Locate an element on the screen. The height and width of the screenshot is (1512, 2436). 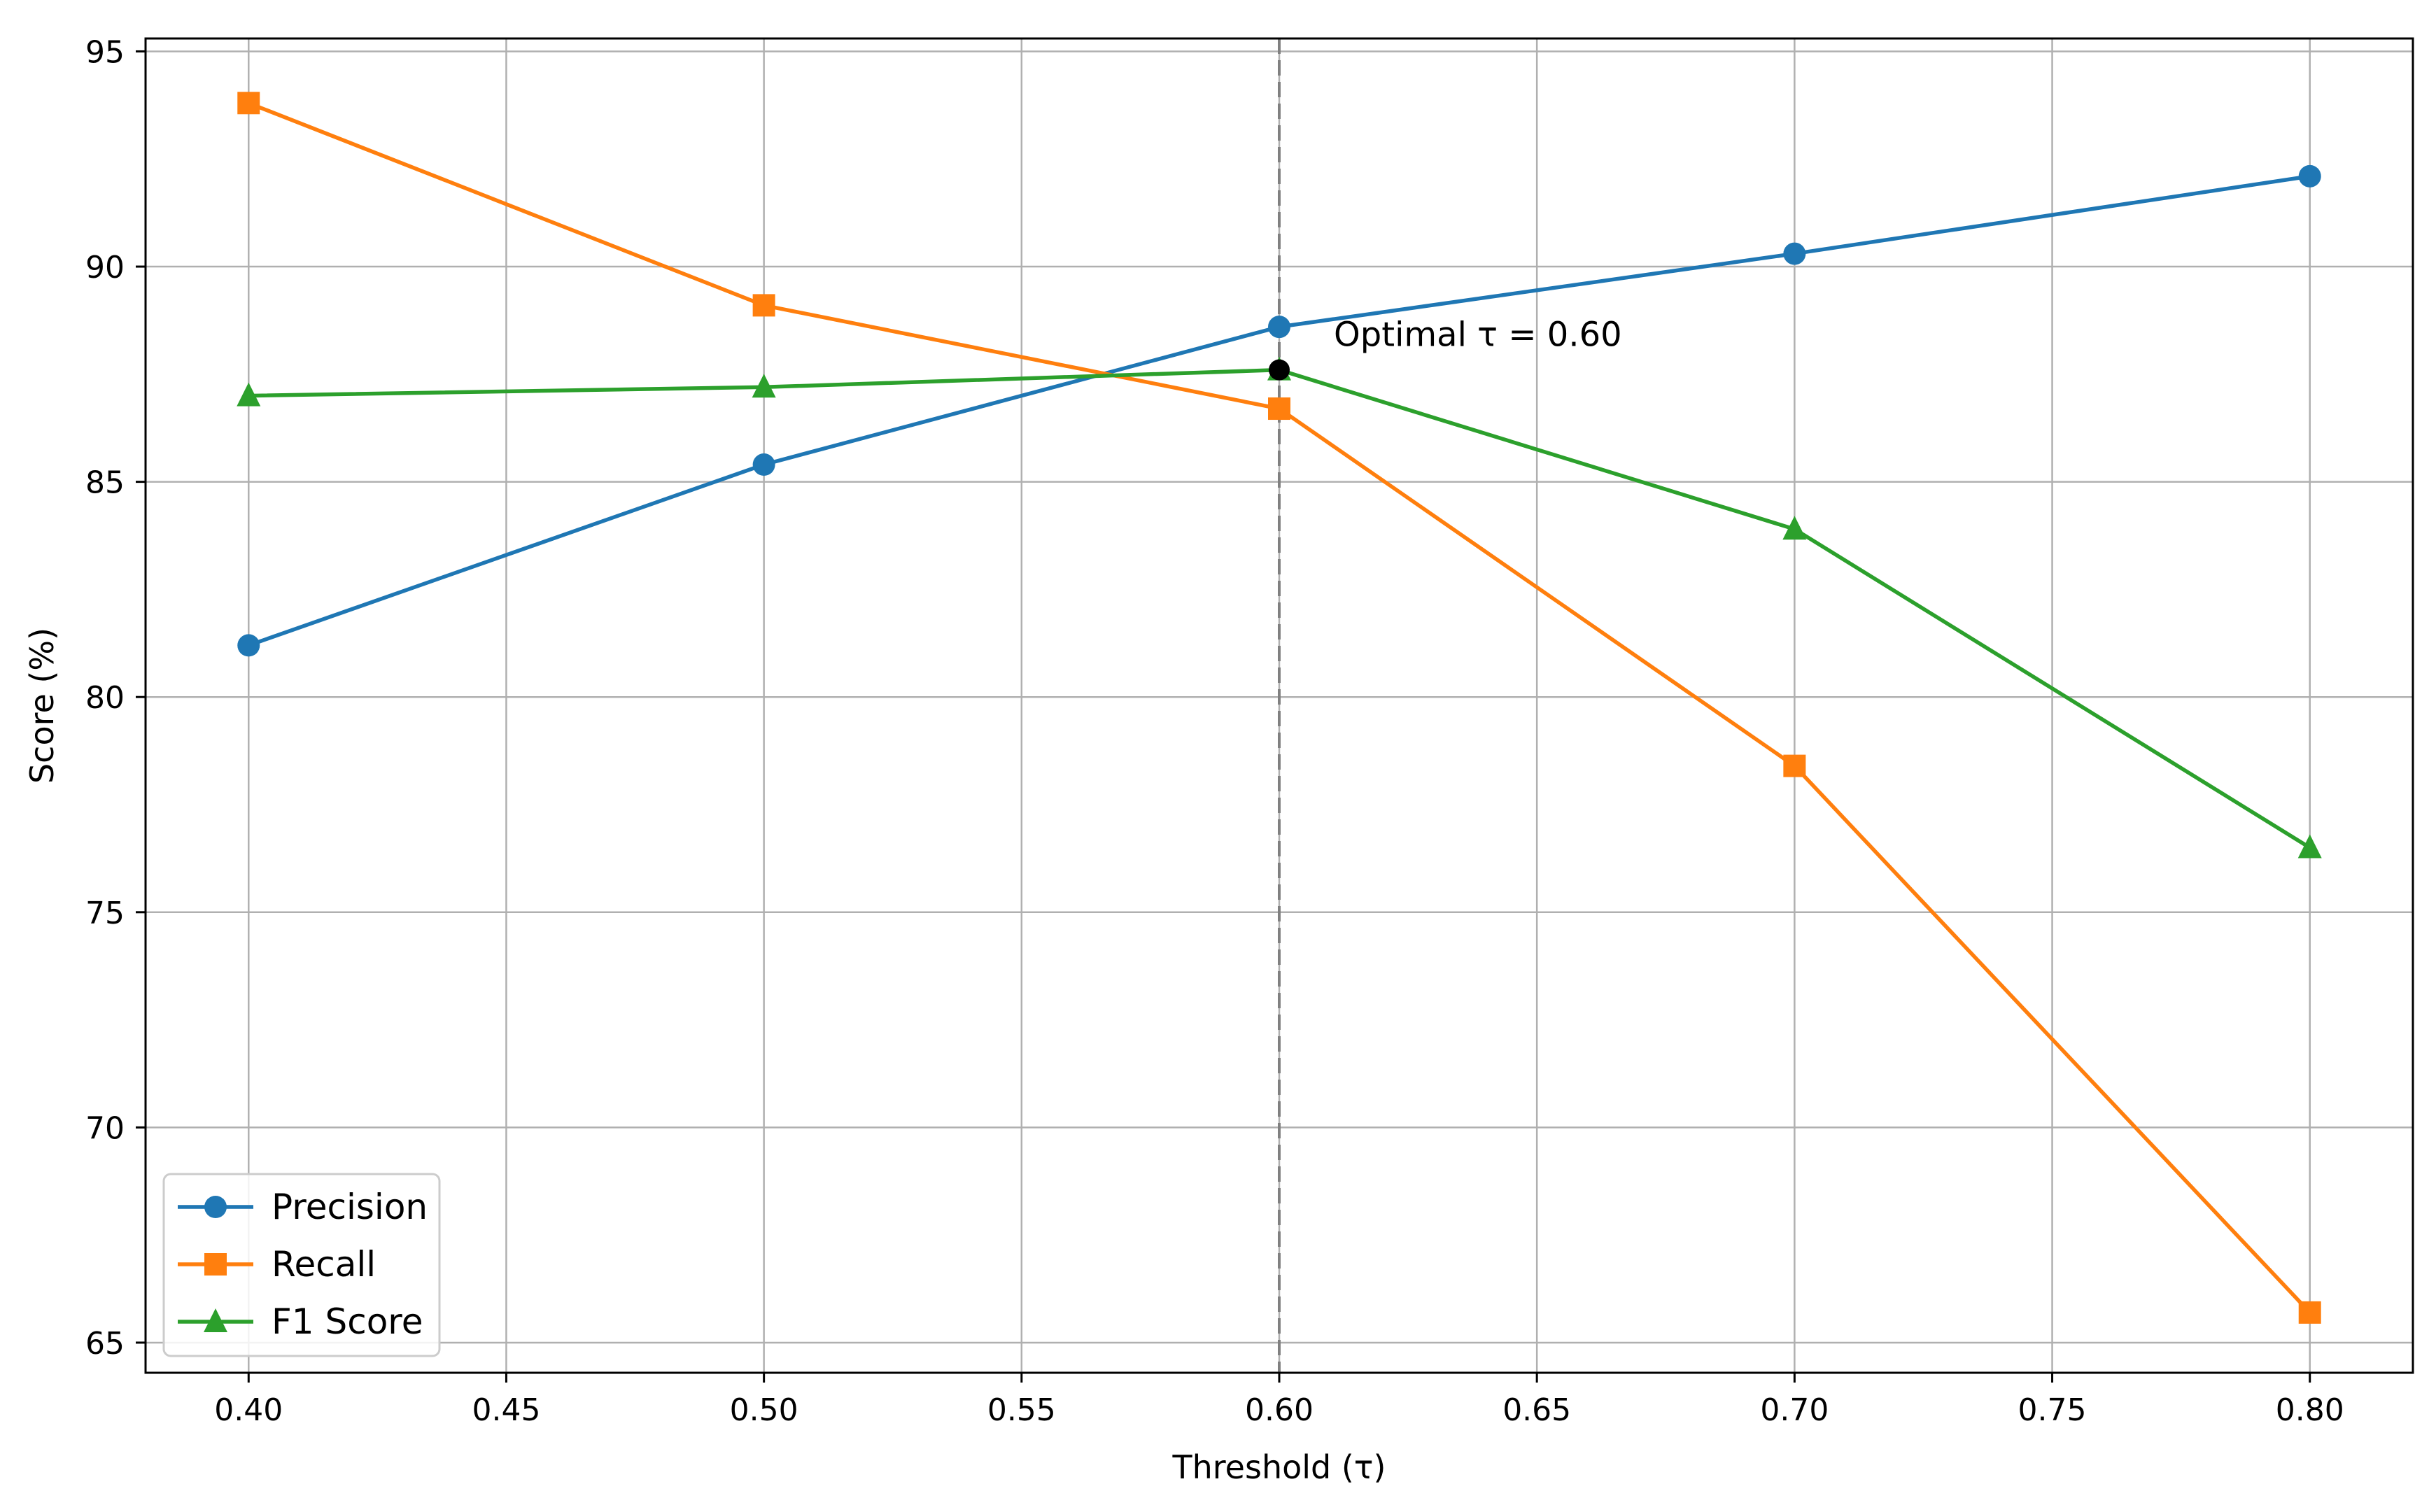
x-tick-label: 0.70 is located at coordinates (1794, 1410).